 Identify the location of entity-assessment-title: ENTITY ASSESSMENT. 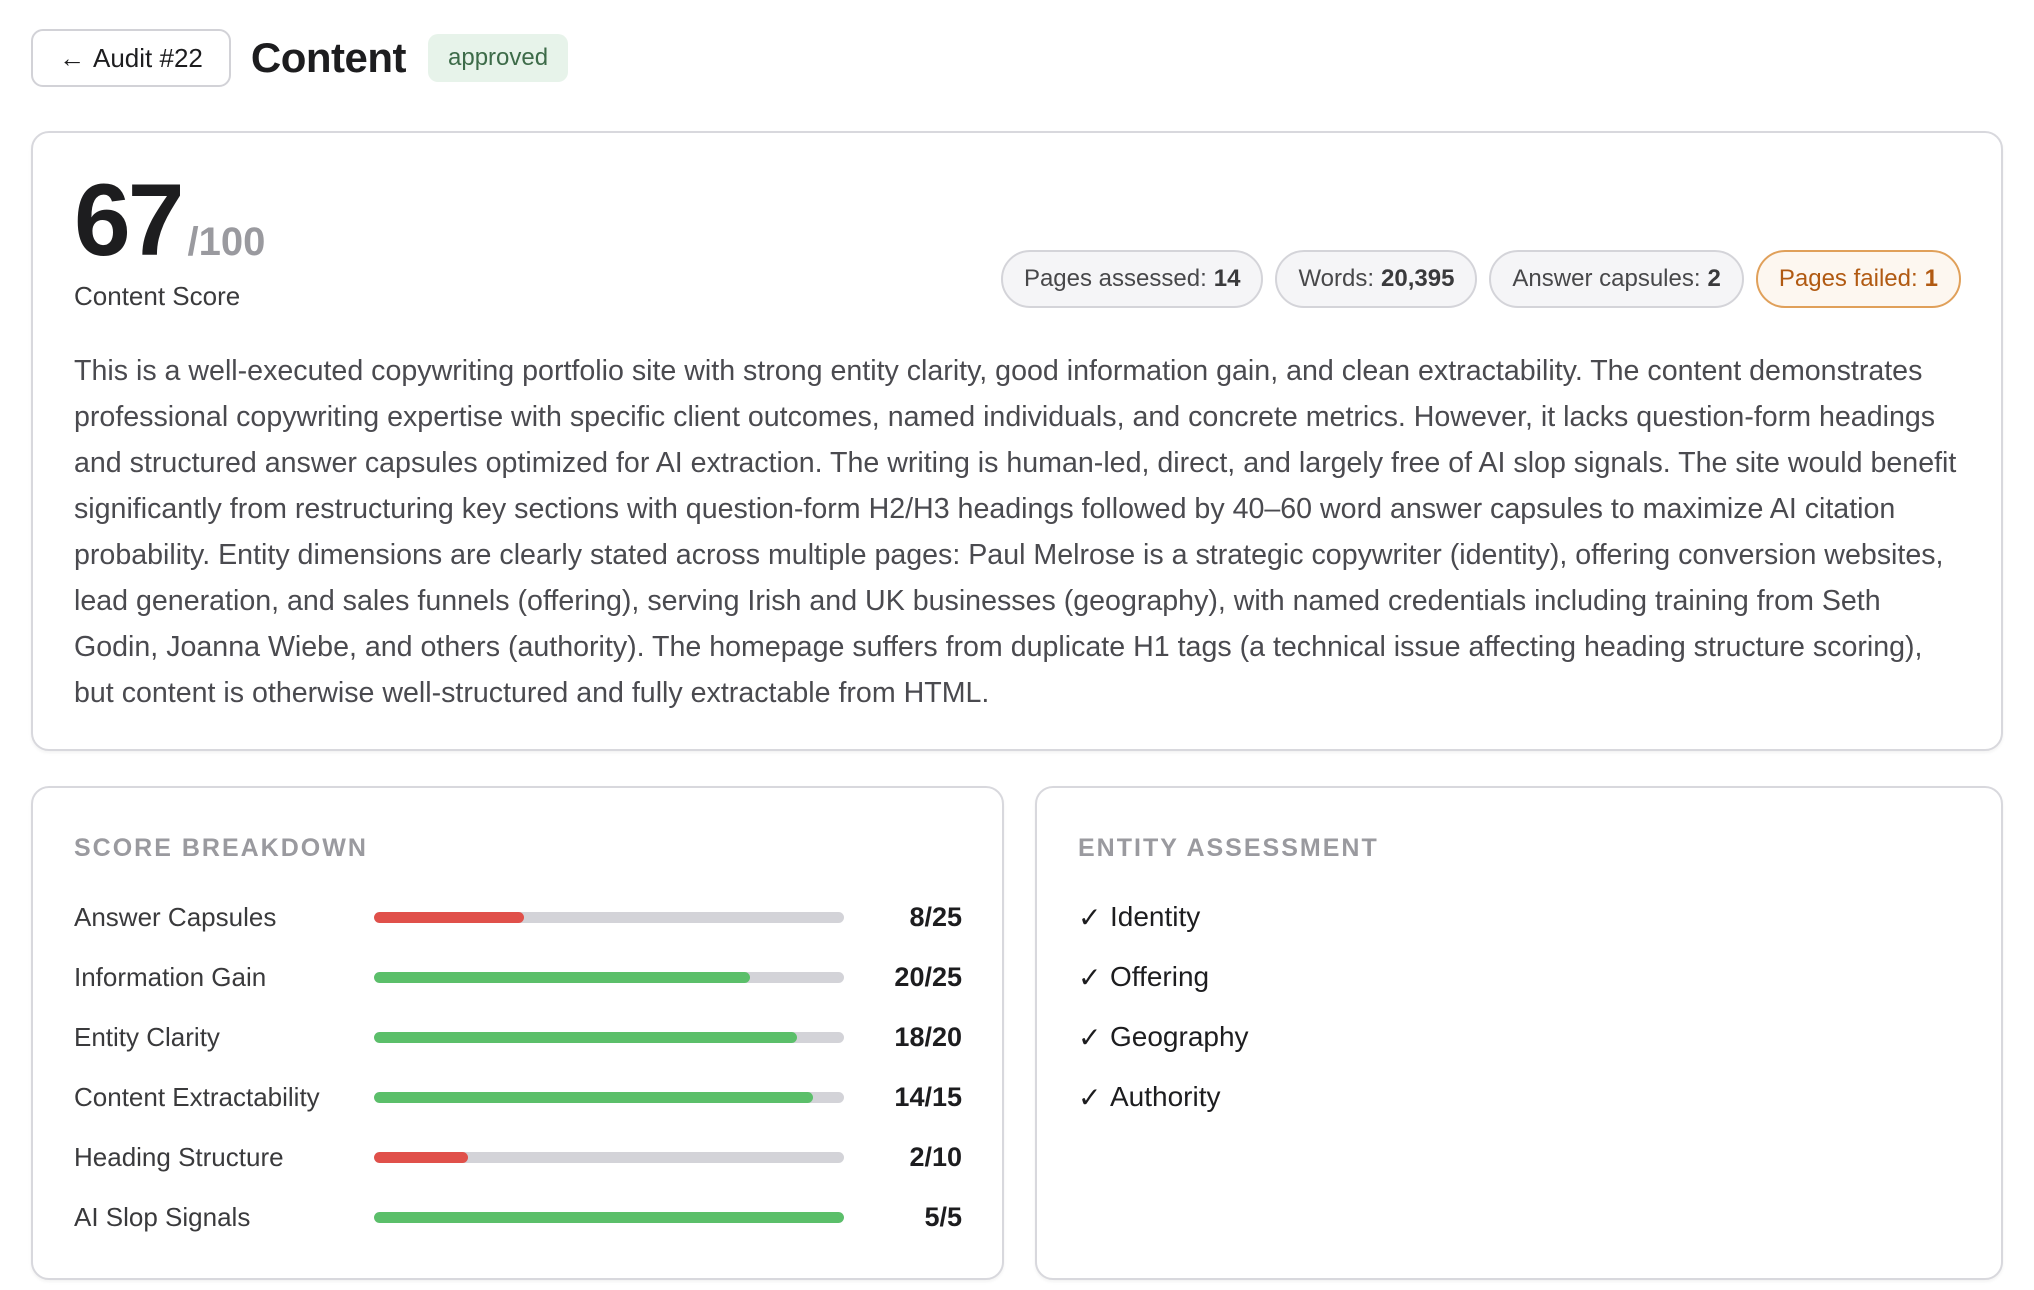
(1228, 848).